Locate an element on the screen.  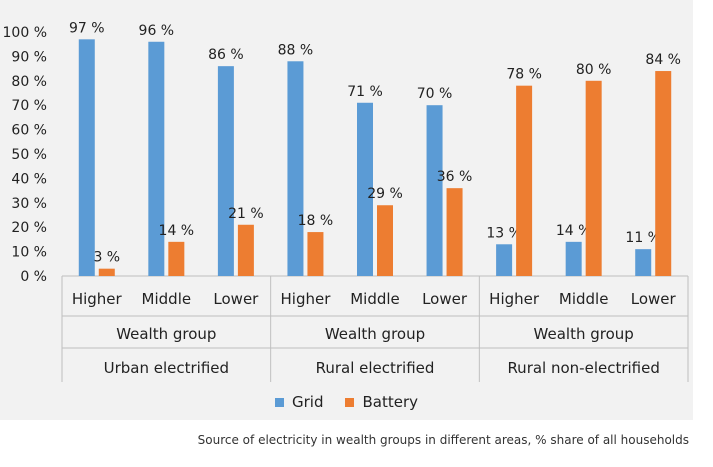
data-label-grid: 70 % is located at coordinates (435, 94).